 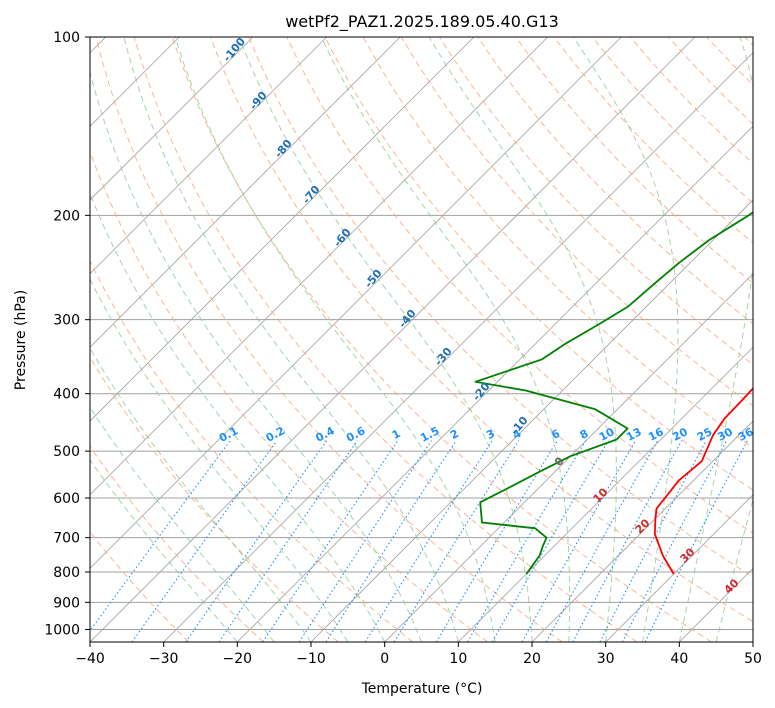 What do you see at coordinates (679, 659) in the screenshot?
I see `x-tick-label: 40` at bounding box center [679, 659].